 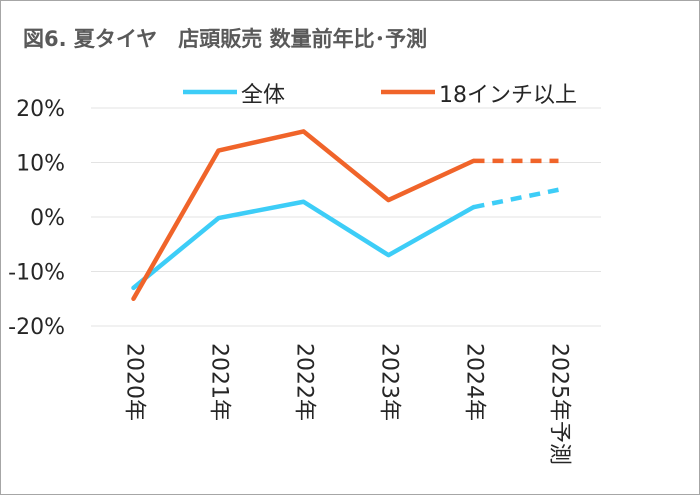 What do you see at coordinates (40, 164) in the screenshot?
I see `y-tick-label: 10%` at bounding box center [40, 164].